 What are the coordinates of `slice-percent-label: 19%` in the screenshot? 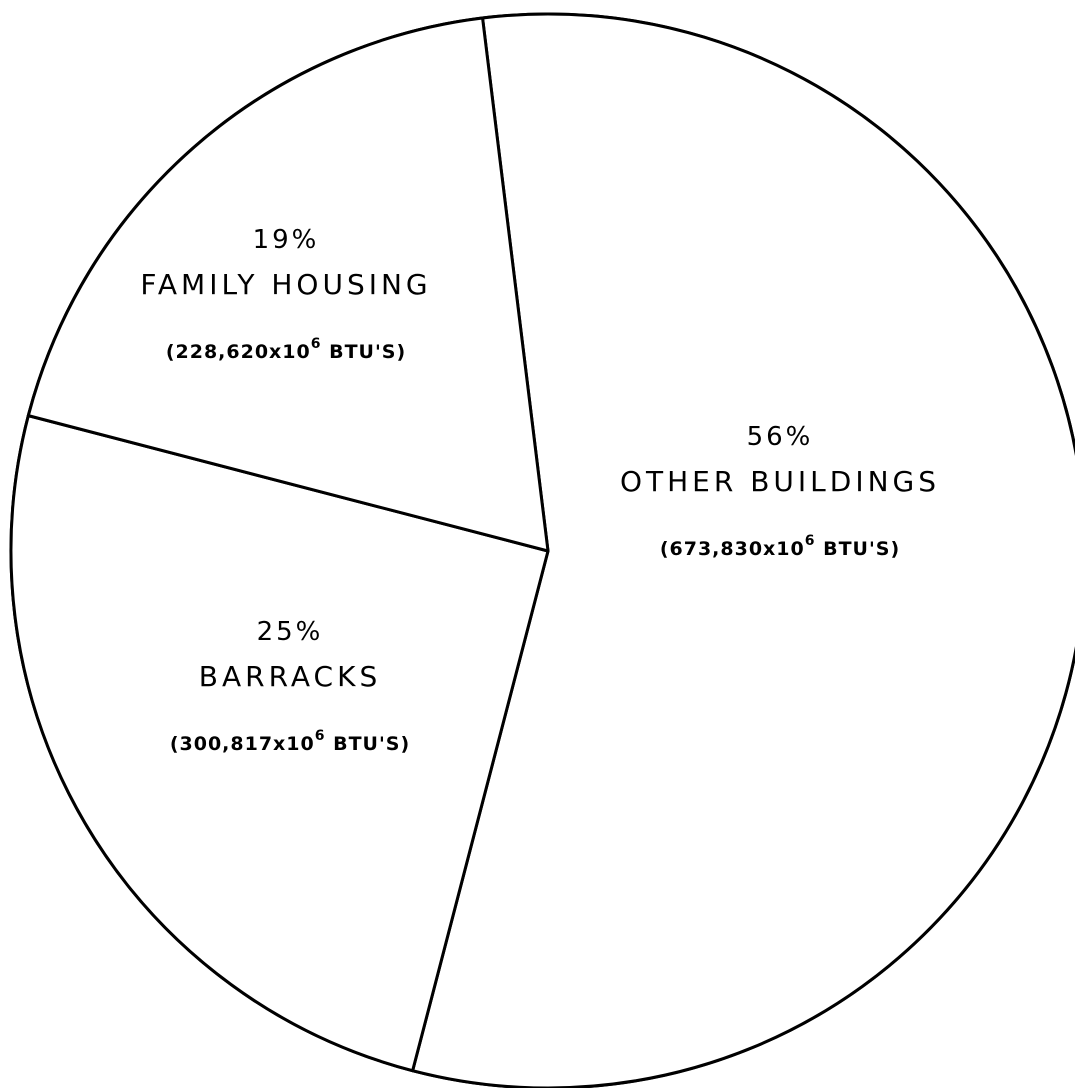 It's located at (286, 240).